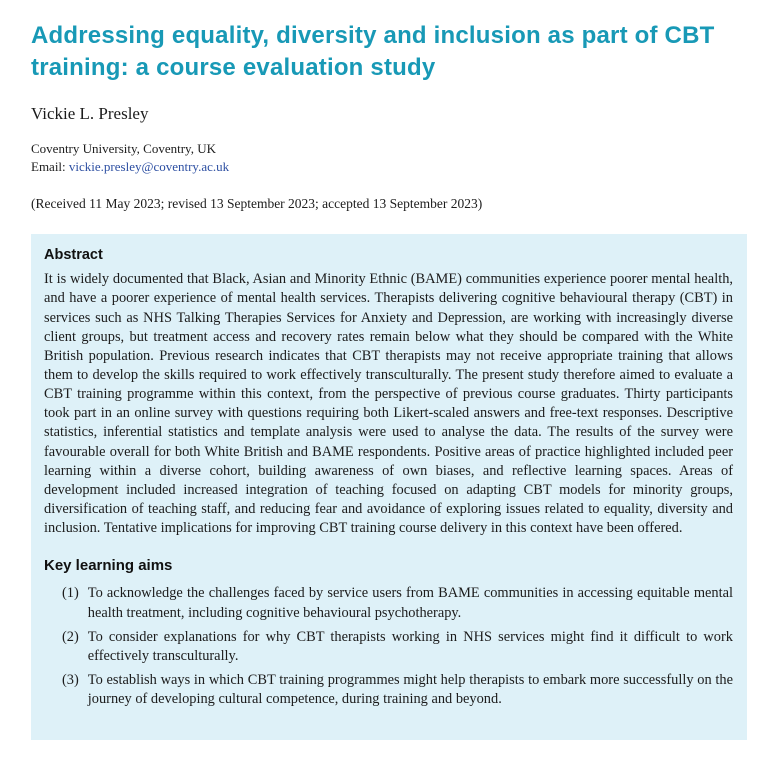 The height and width of the screenshot is (772, 777). What do you see at coordinates (90, 113) in the screenshot?
I see `author-name: Vickie L. Presley` at bounding box center [90, 113].